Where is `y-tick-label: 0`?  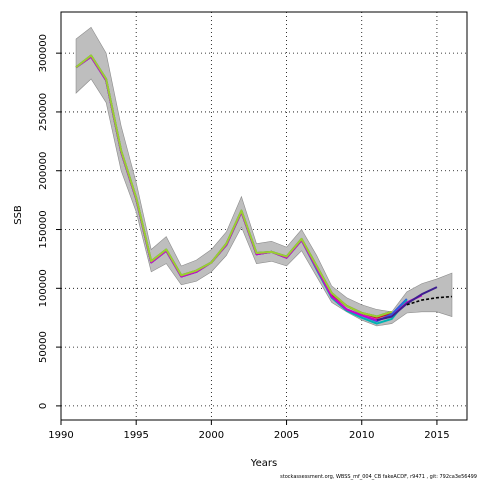
y-tick-label: 0 is located at coordinates (43, 406).